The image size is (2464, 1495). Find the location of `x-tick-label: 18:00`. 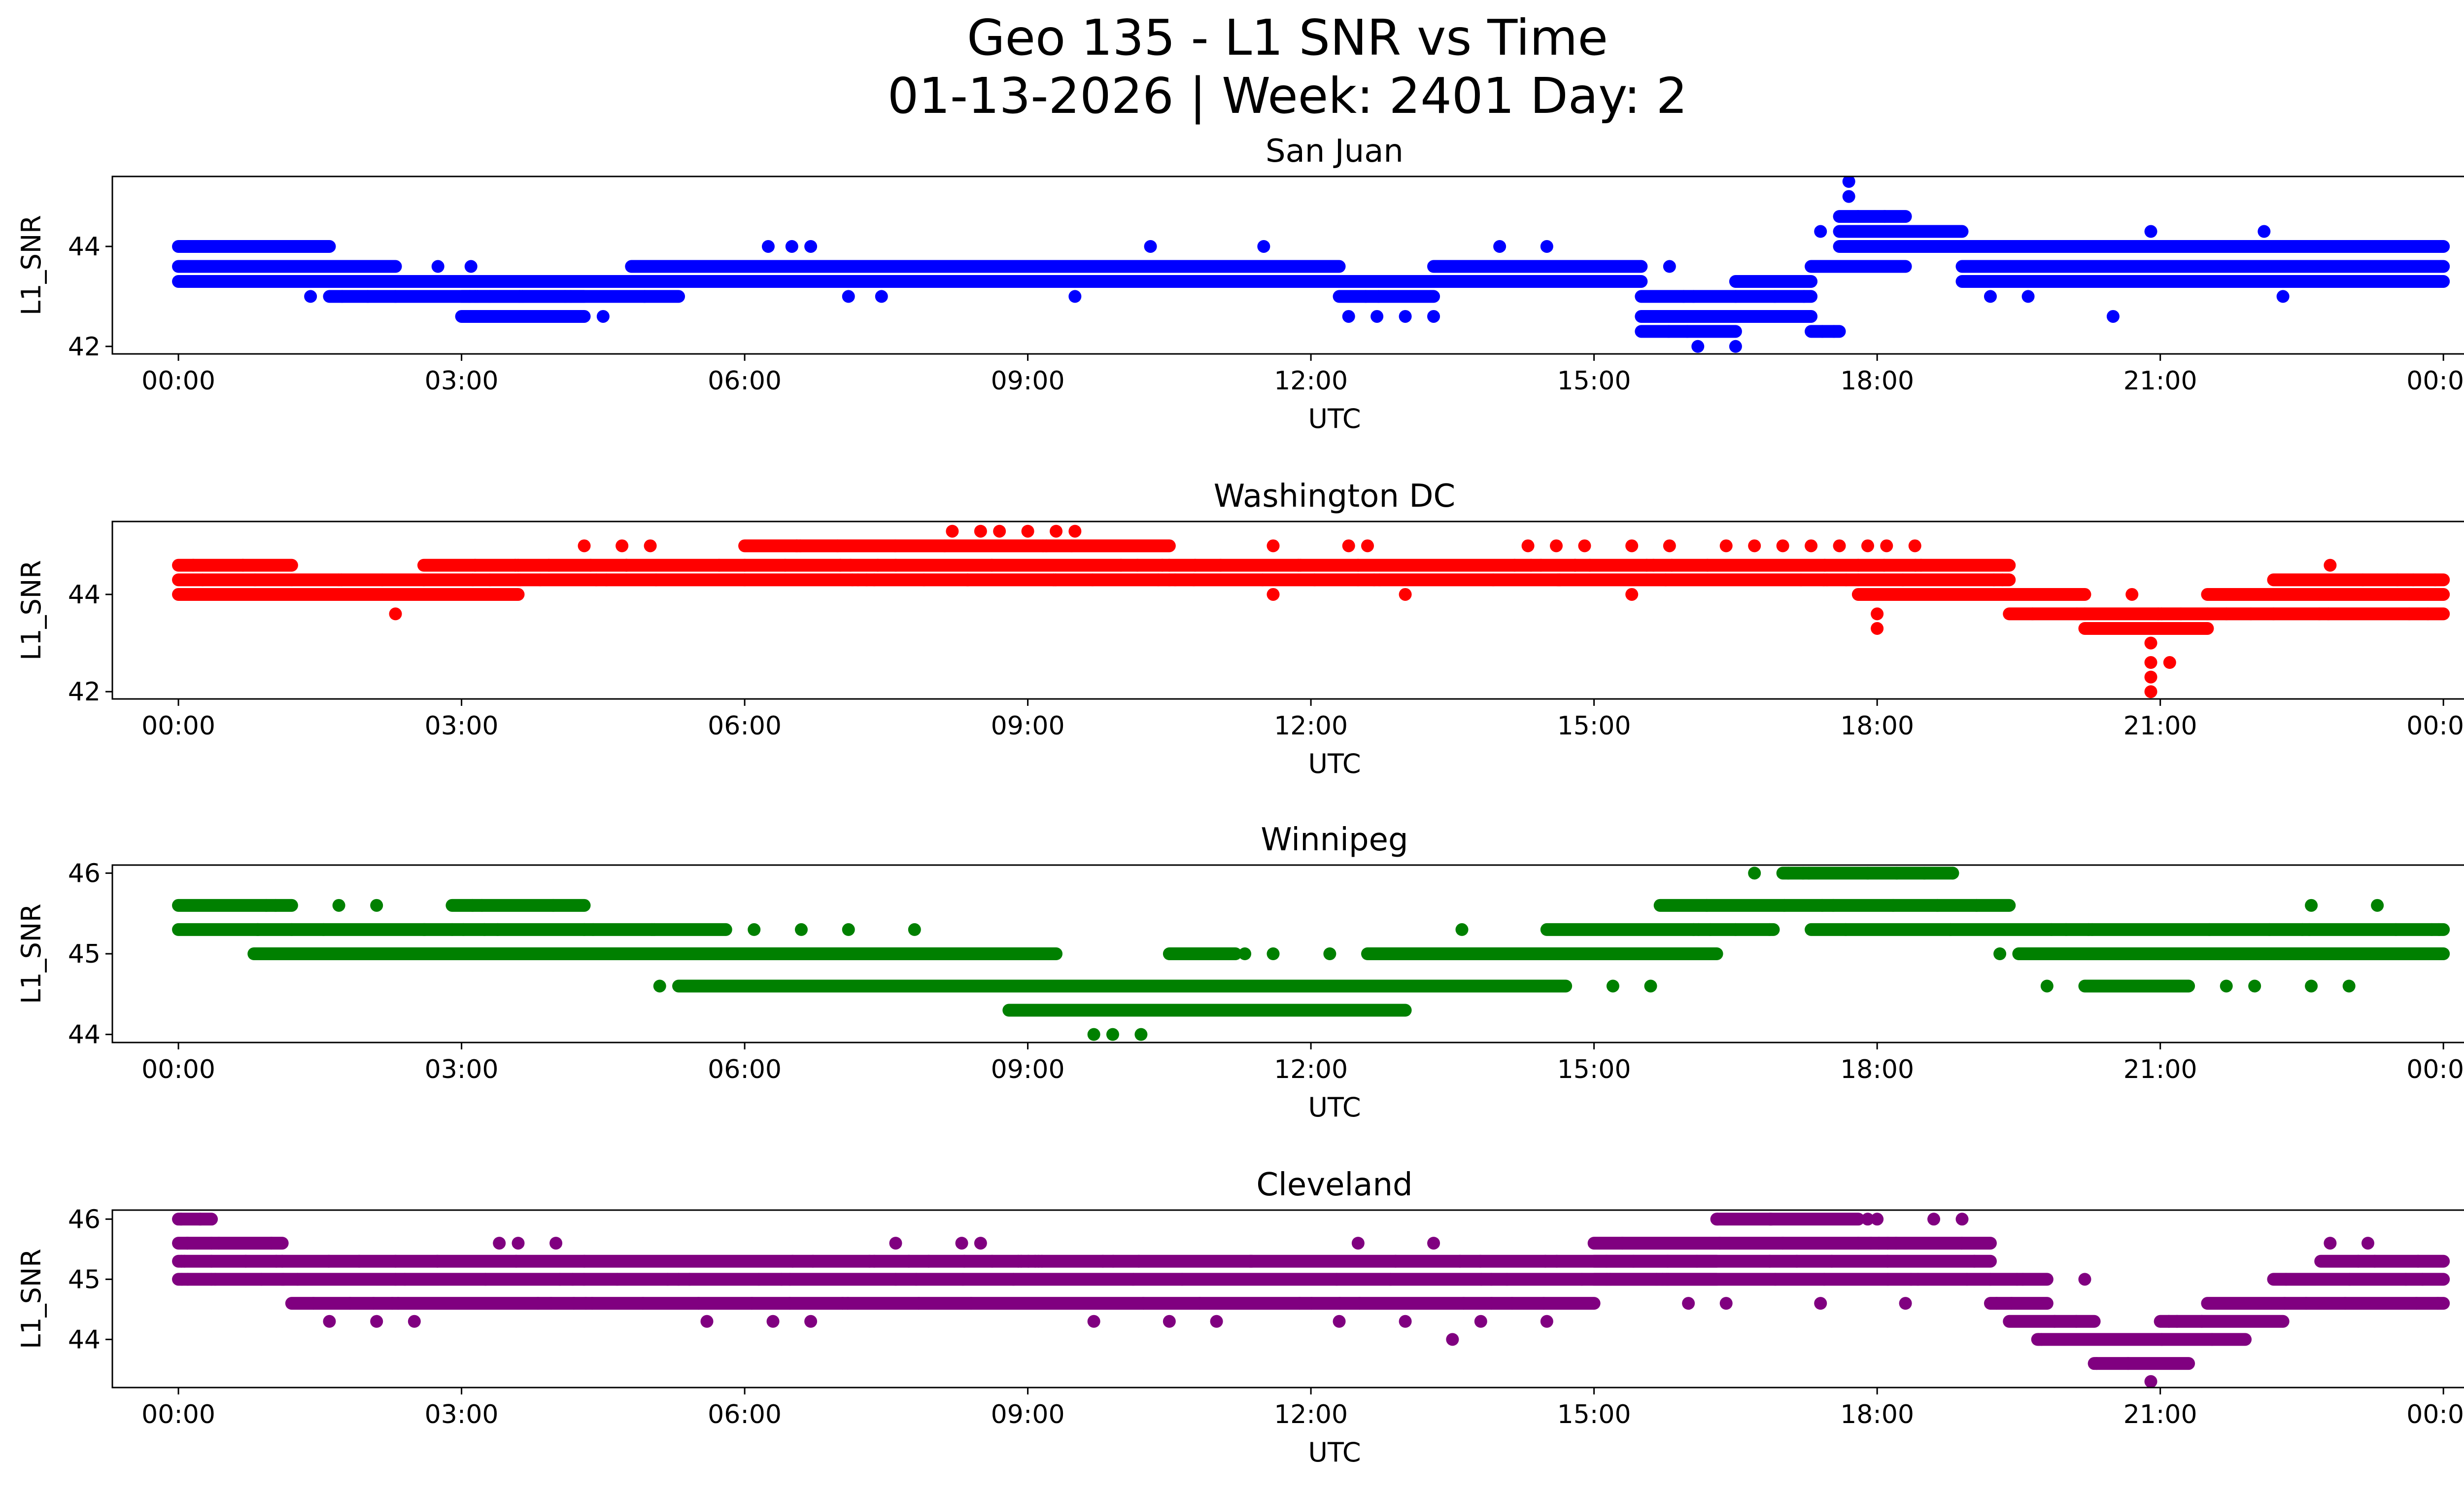

x-tick-label: 18:00 is located at coordinates (1877, 726).